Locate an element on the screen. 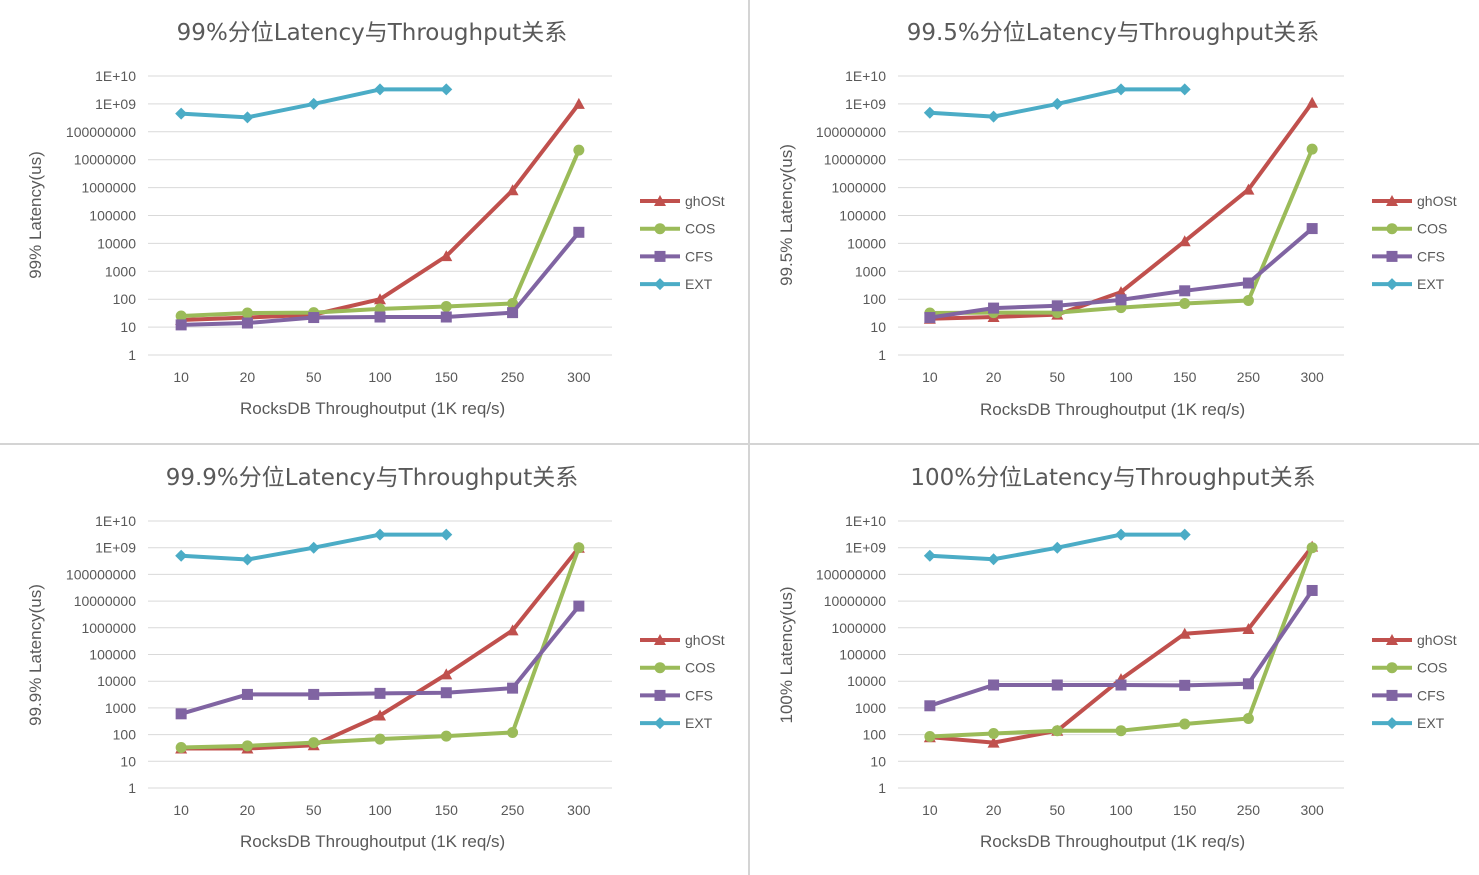 Image resolution: width=1479 pixels, height=875 pixels. x-tick-label: 50 is located at coordinates (314, 377).